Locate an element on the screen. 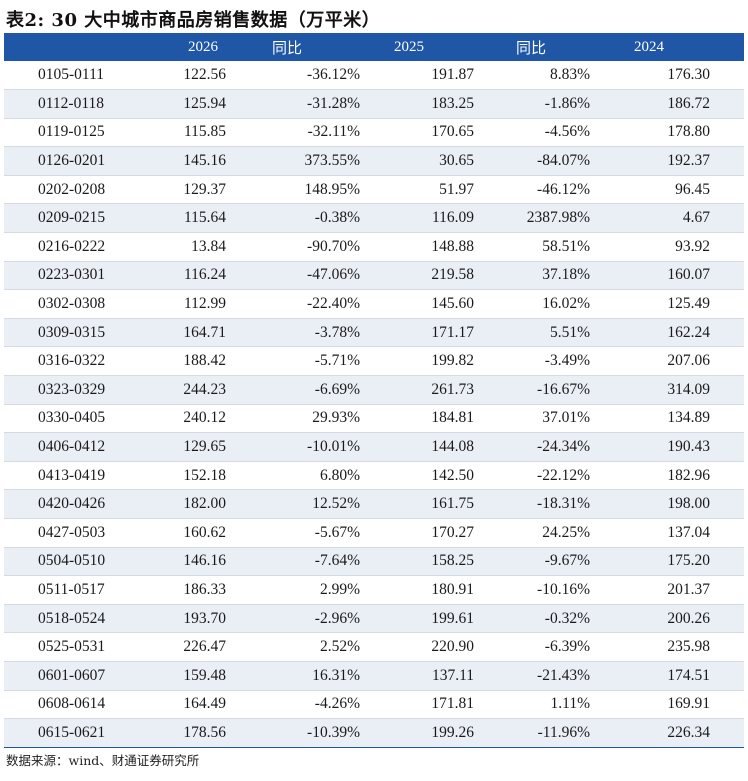 Image resolution: width=748 pixels, height=781 pixels. cell-yoy-2026: 373.55% is located at coordinates (316, 161).